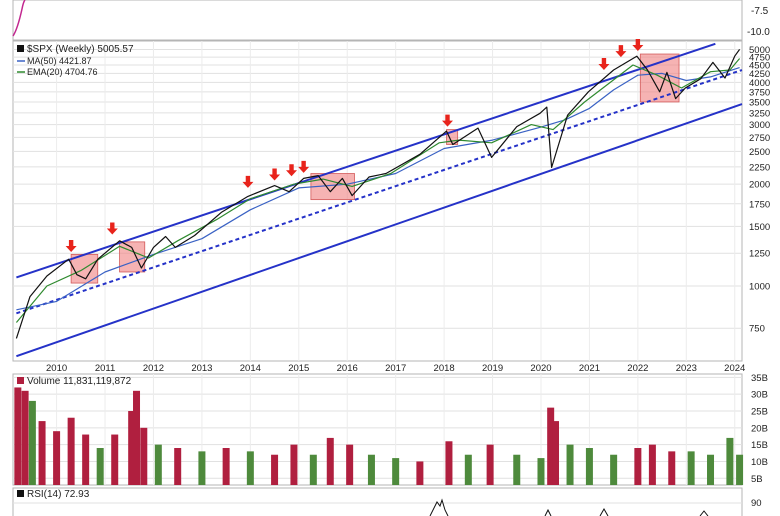 This screenshot has width=780, height=516. I want to click on price-x-tick-label: 2016, so click(347, 368).